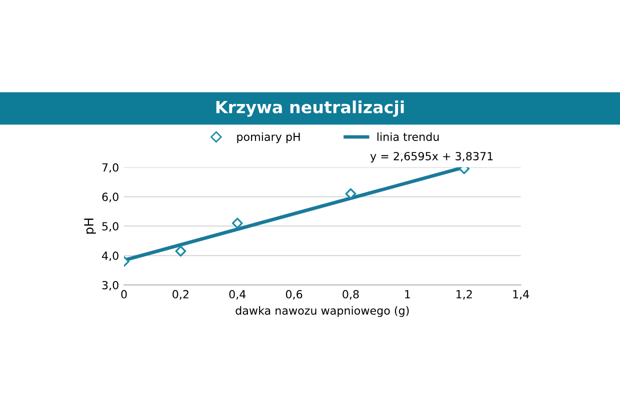 This screenshot has width=620, height=413. I want to click on x-tick-label: 0,6, so click(294, 295).